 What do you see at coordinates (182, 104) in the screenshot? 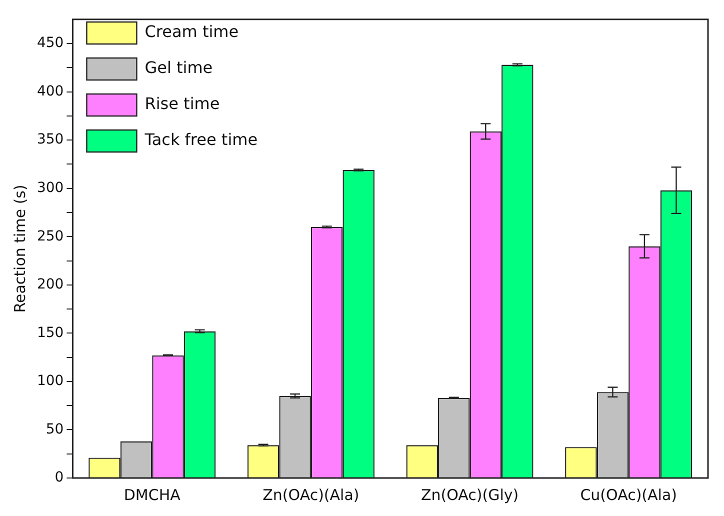
I see `legend-label: Rise time` at bounding box center [182, 104].